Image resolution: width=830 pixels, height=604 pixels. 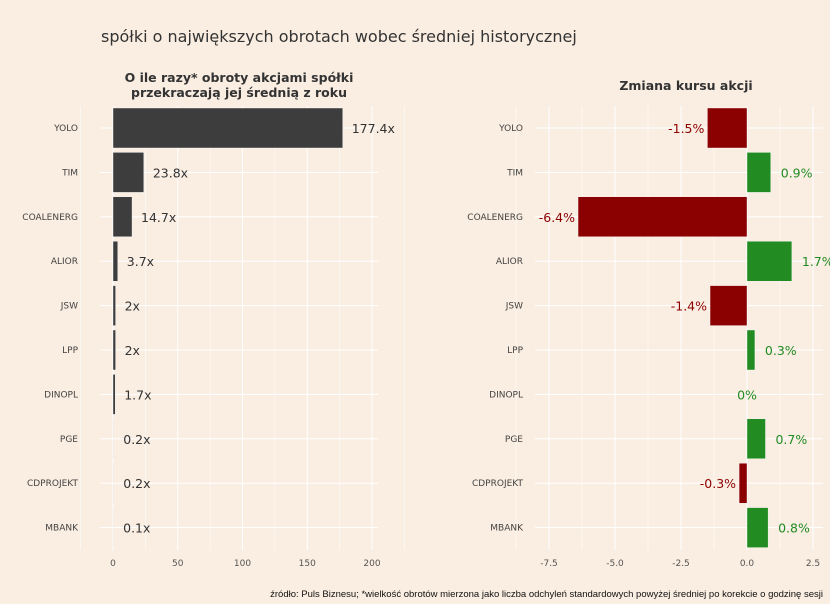 What do you see at coordinates (615, 564) in the screenshot?
I see `x-tick-label: -5.0` at bounding box center [615, 564].